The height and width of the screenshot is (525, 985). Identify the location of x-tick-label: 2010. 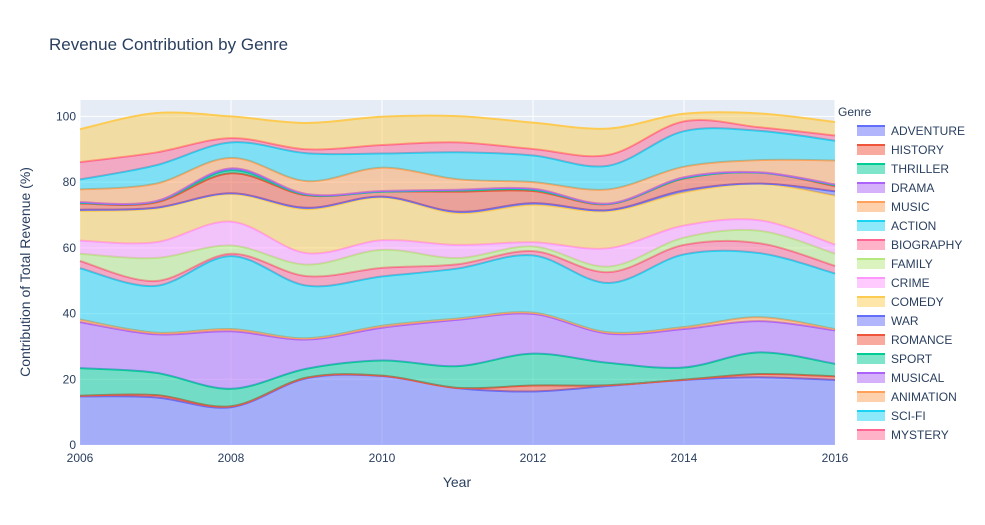
(382, 458).